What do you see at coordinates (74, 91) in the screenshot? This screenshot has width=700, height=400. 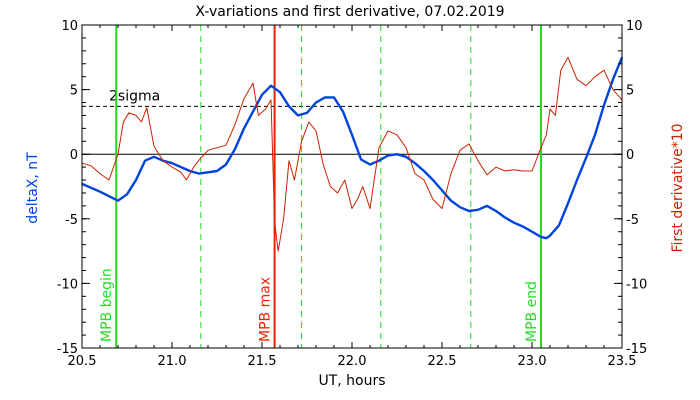 I see `y-tick-label-left: 5` at bounding box center [74, 91].